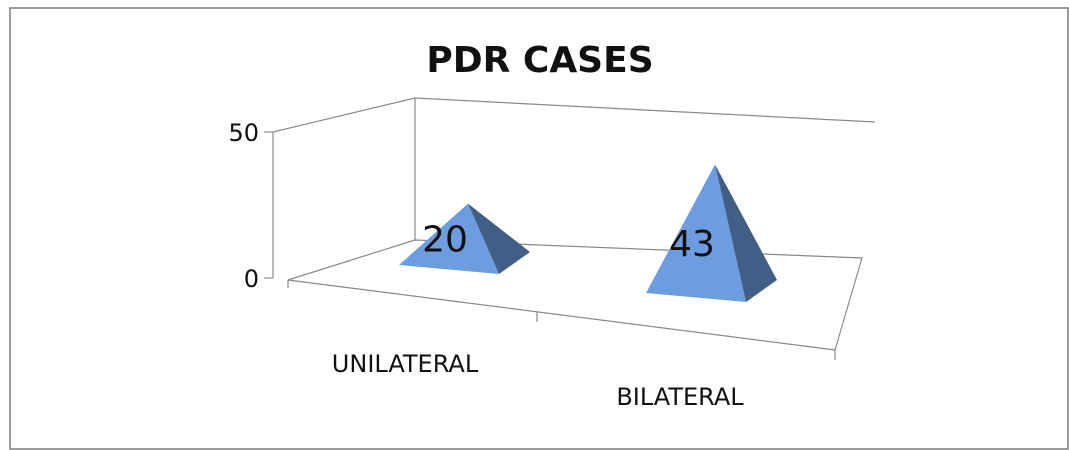 The image size is (1069, 450). Describe the element at coordinates (243, 133) in the screenshot. I see `y-tick-label: 50` at that location.